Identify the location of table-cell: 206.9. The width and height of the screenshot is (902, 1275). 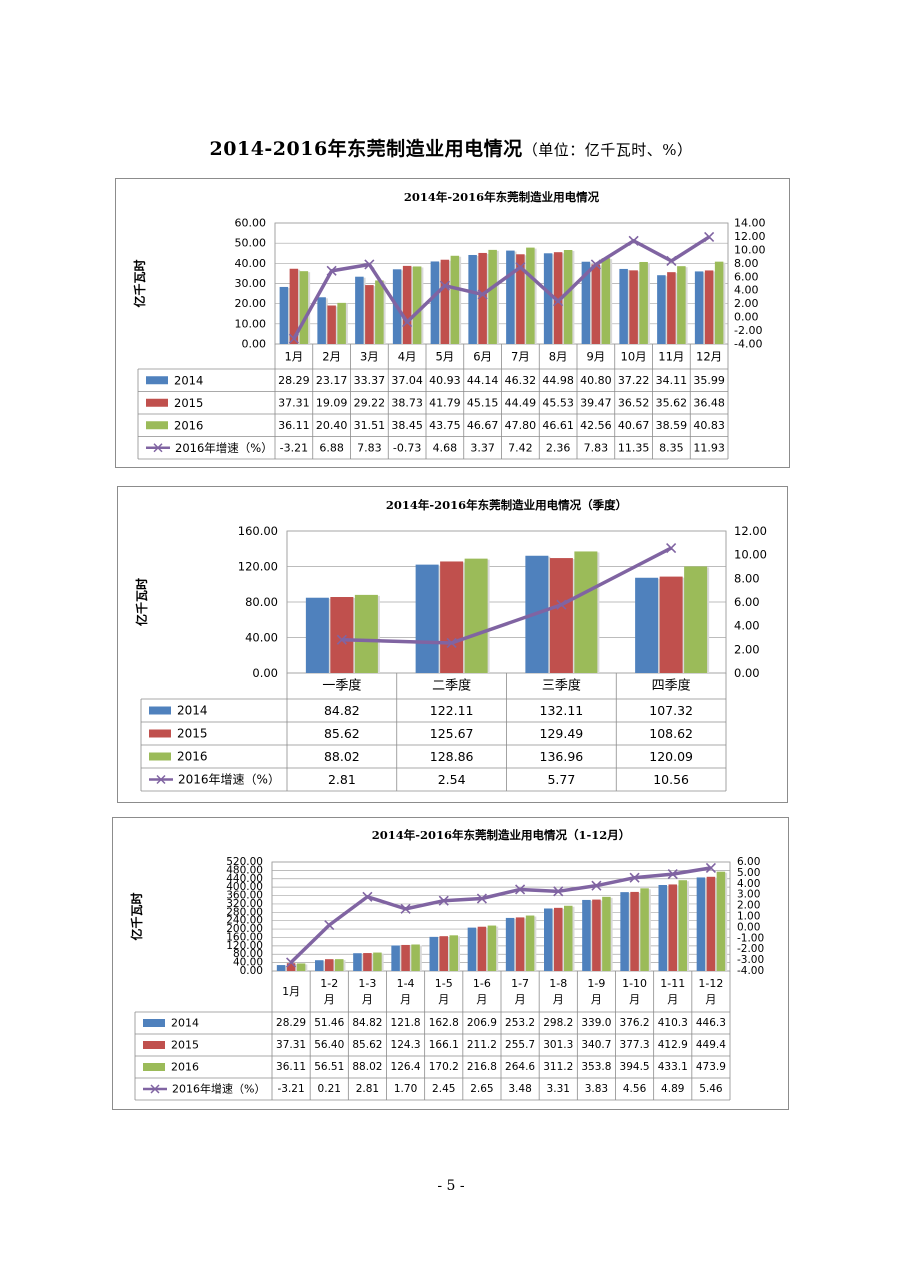
(482, 1023).